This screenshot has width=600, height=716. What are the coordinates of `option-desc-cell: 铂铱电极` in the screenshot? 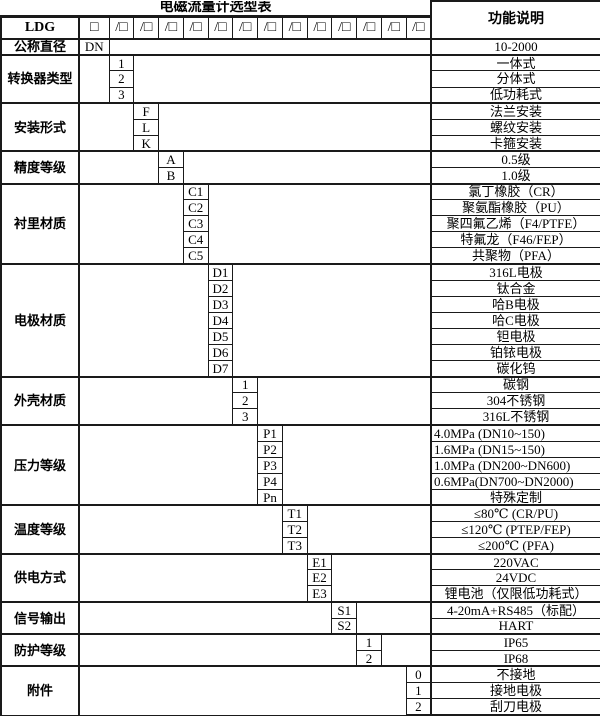 It's located at (514, 352).